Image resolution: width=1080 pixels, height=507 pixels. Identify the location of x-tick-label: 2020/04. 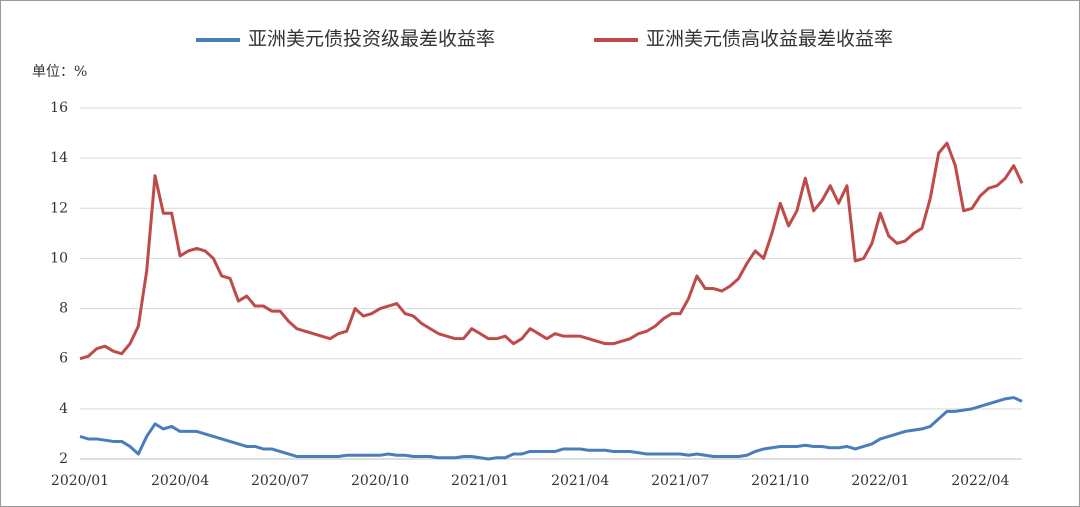
(180, 481).